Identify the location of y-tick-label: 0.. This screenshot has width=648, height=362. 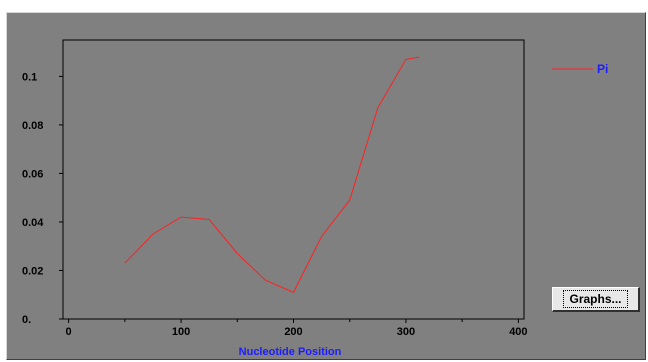
(26, 320).